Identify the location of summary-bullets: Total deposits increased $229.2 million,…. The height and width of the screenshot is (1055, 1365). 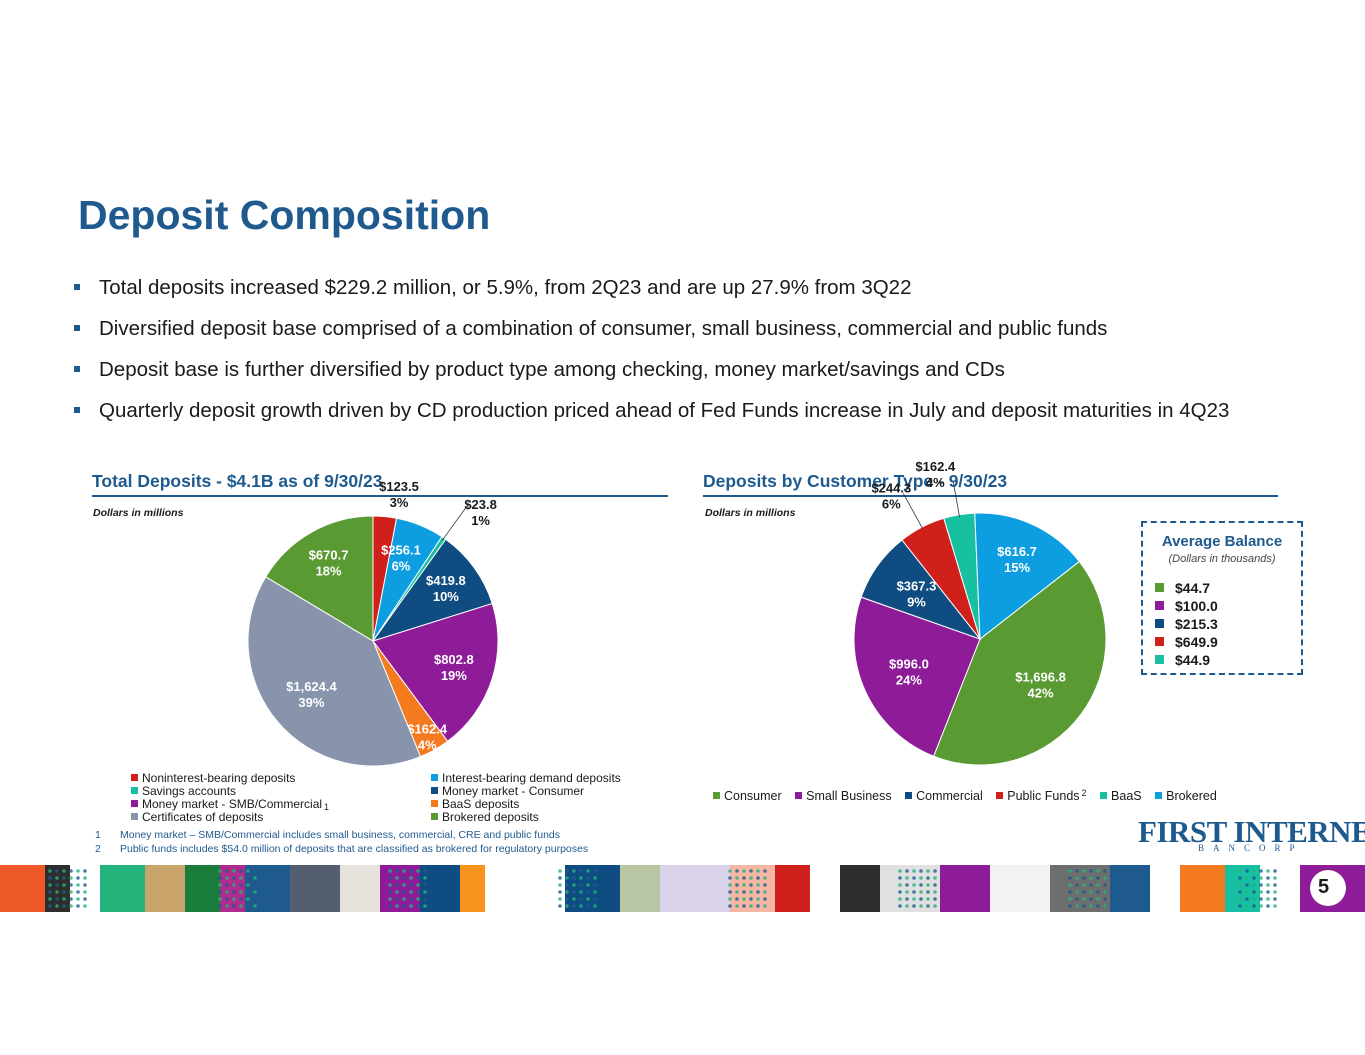
(682, 358).